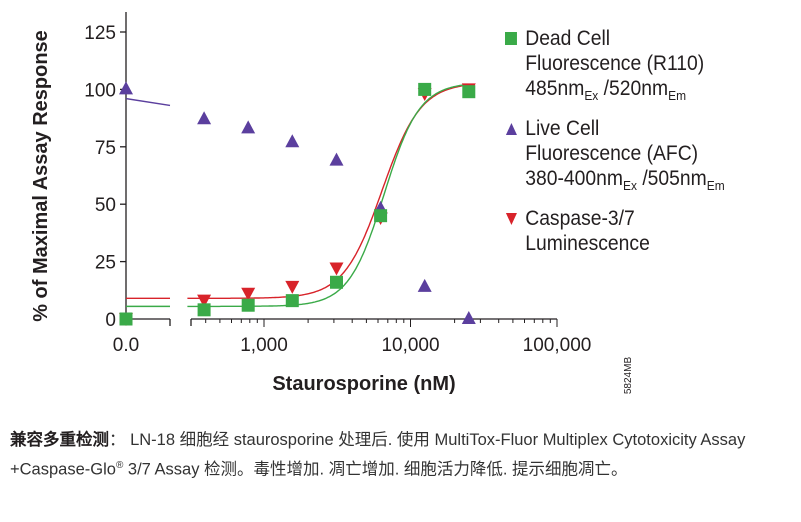 This screenshot has height=522, width=801. Describe the element at coordinates (59, 440) in the screenshot. I see `caption-title: 兼容多重检测` at that location.